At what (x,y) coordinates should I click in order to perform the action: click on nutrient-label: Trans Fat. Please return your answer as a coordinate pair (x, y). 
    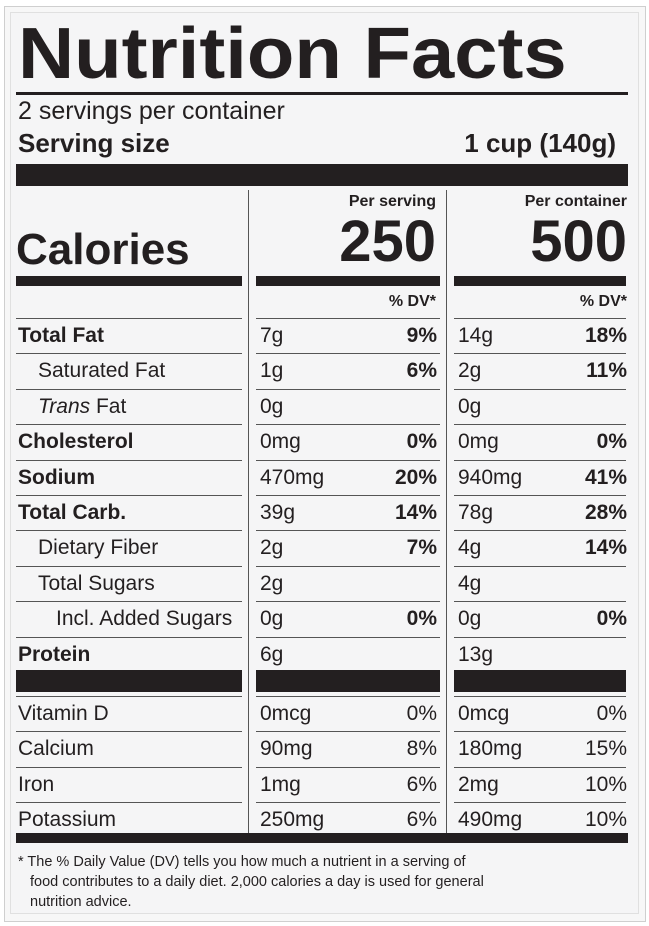
    Looking at the image, I should click on (82, 407).